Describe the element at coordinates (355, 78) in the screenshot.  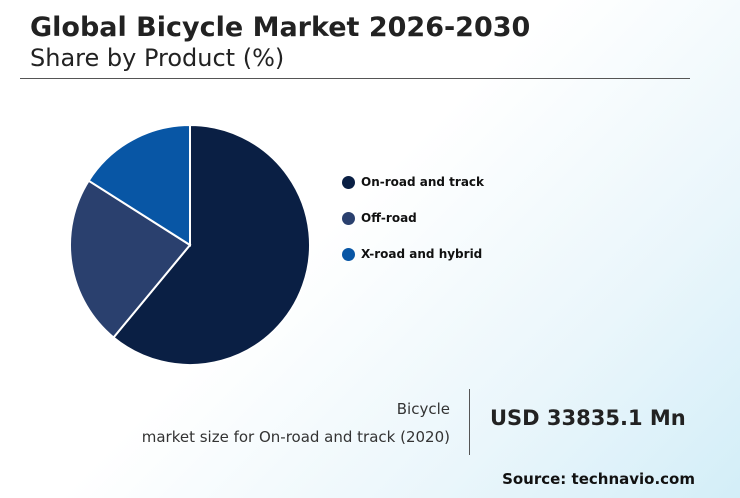
I see `title-divider` at that location.